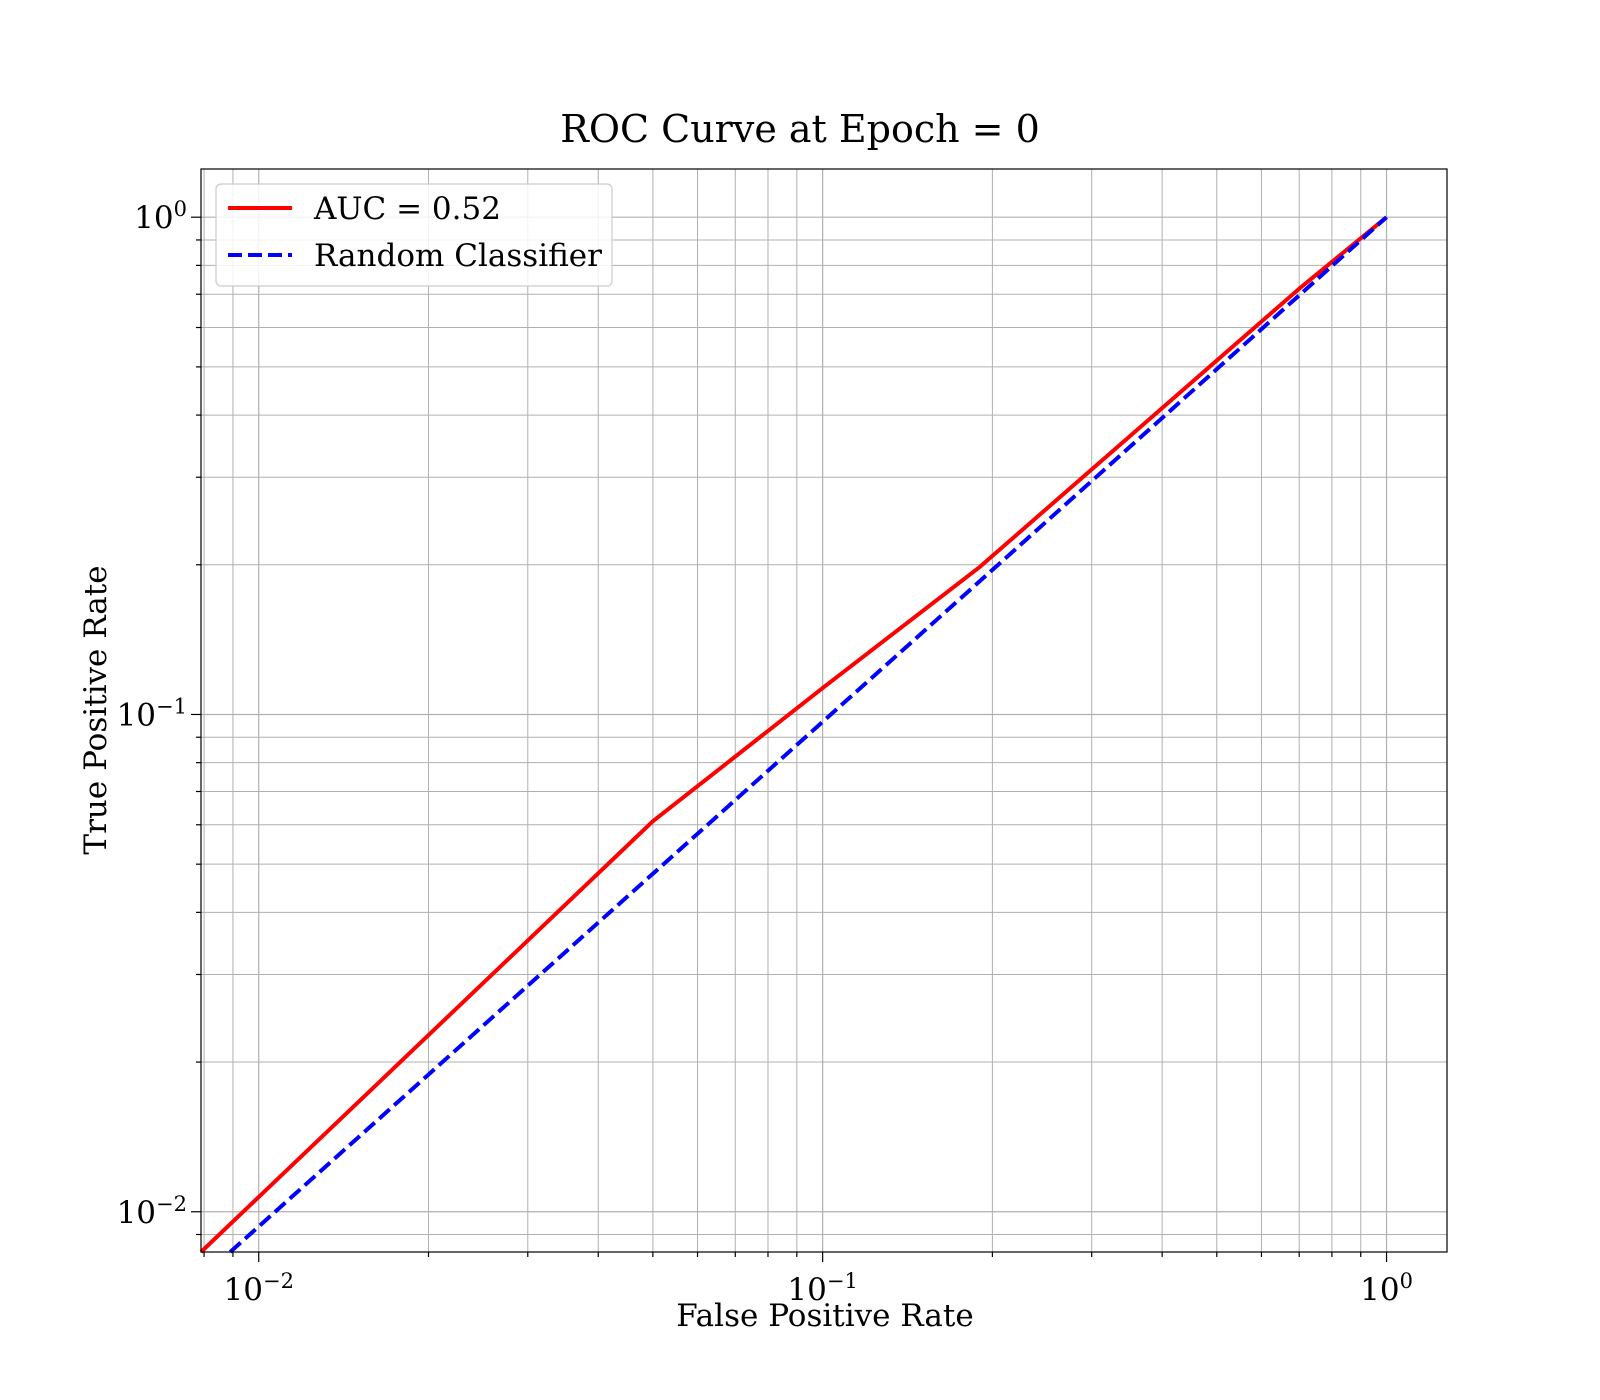  I want to click on y-axis-label: True Positive Rate, so click(96, 709).